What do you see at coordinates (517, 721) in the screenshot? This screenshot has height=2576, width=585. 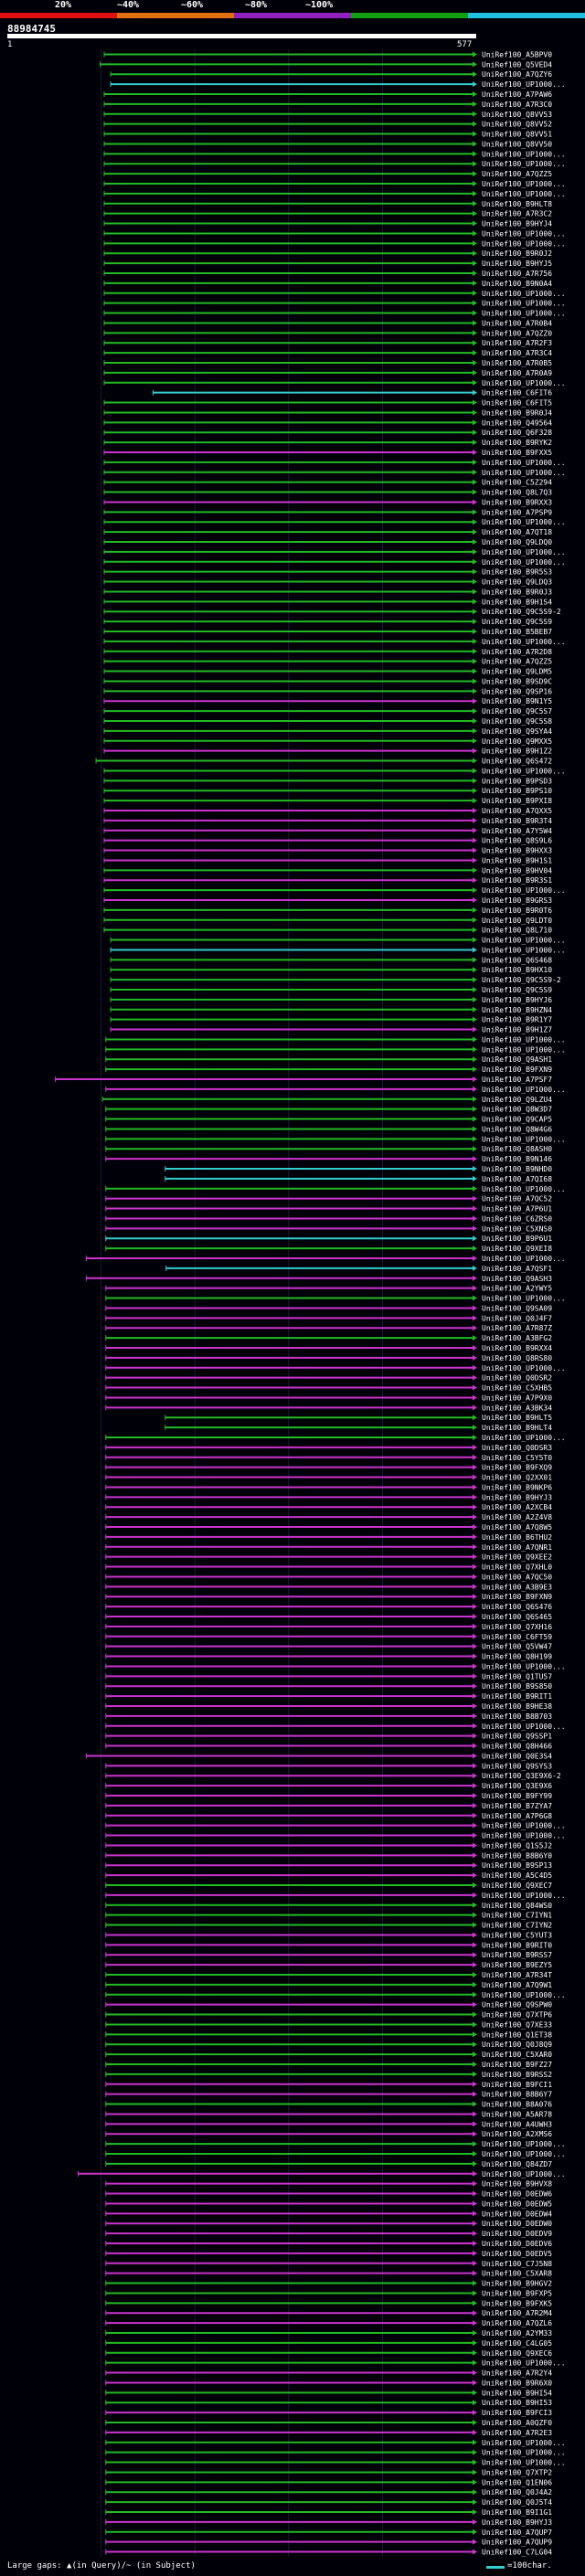 I see `hit-label: UniRef100_Q9C5S8` at bounding box center [517, 721].